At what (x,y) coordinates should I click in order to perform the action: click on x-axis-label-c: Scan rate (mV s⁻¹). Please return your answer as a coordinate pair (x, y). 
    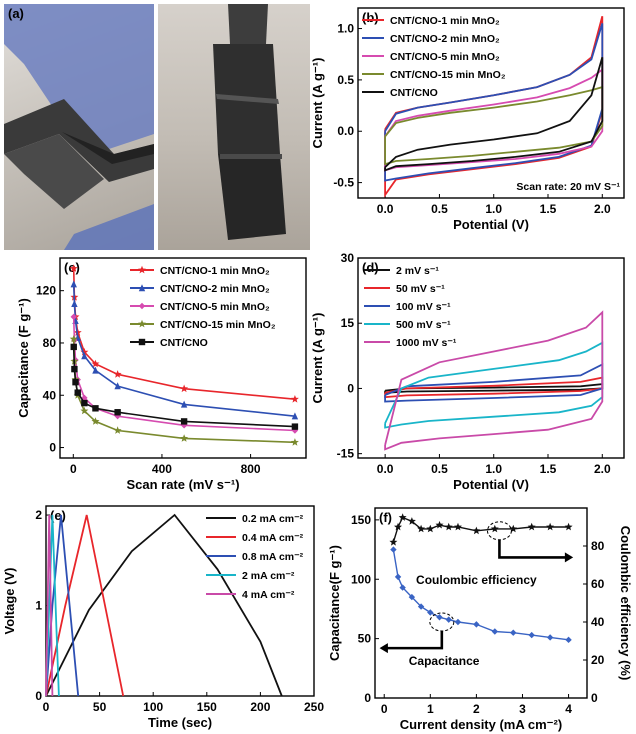
    Looking at the image, I should click on (182, 484).